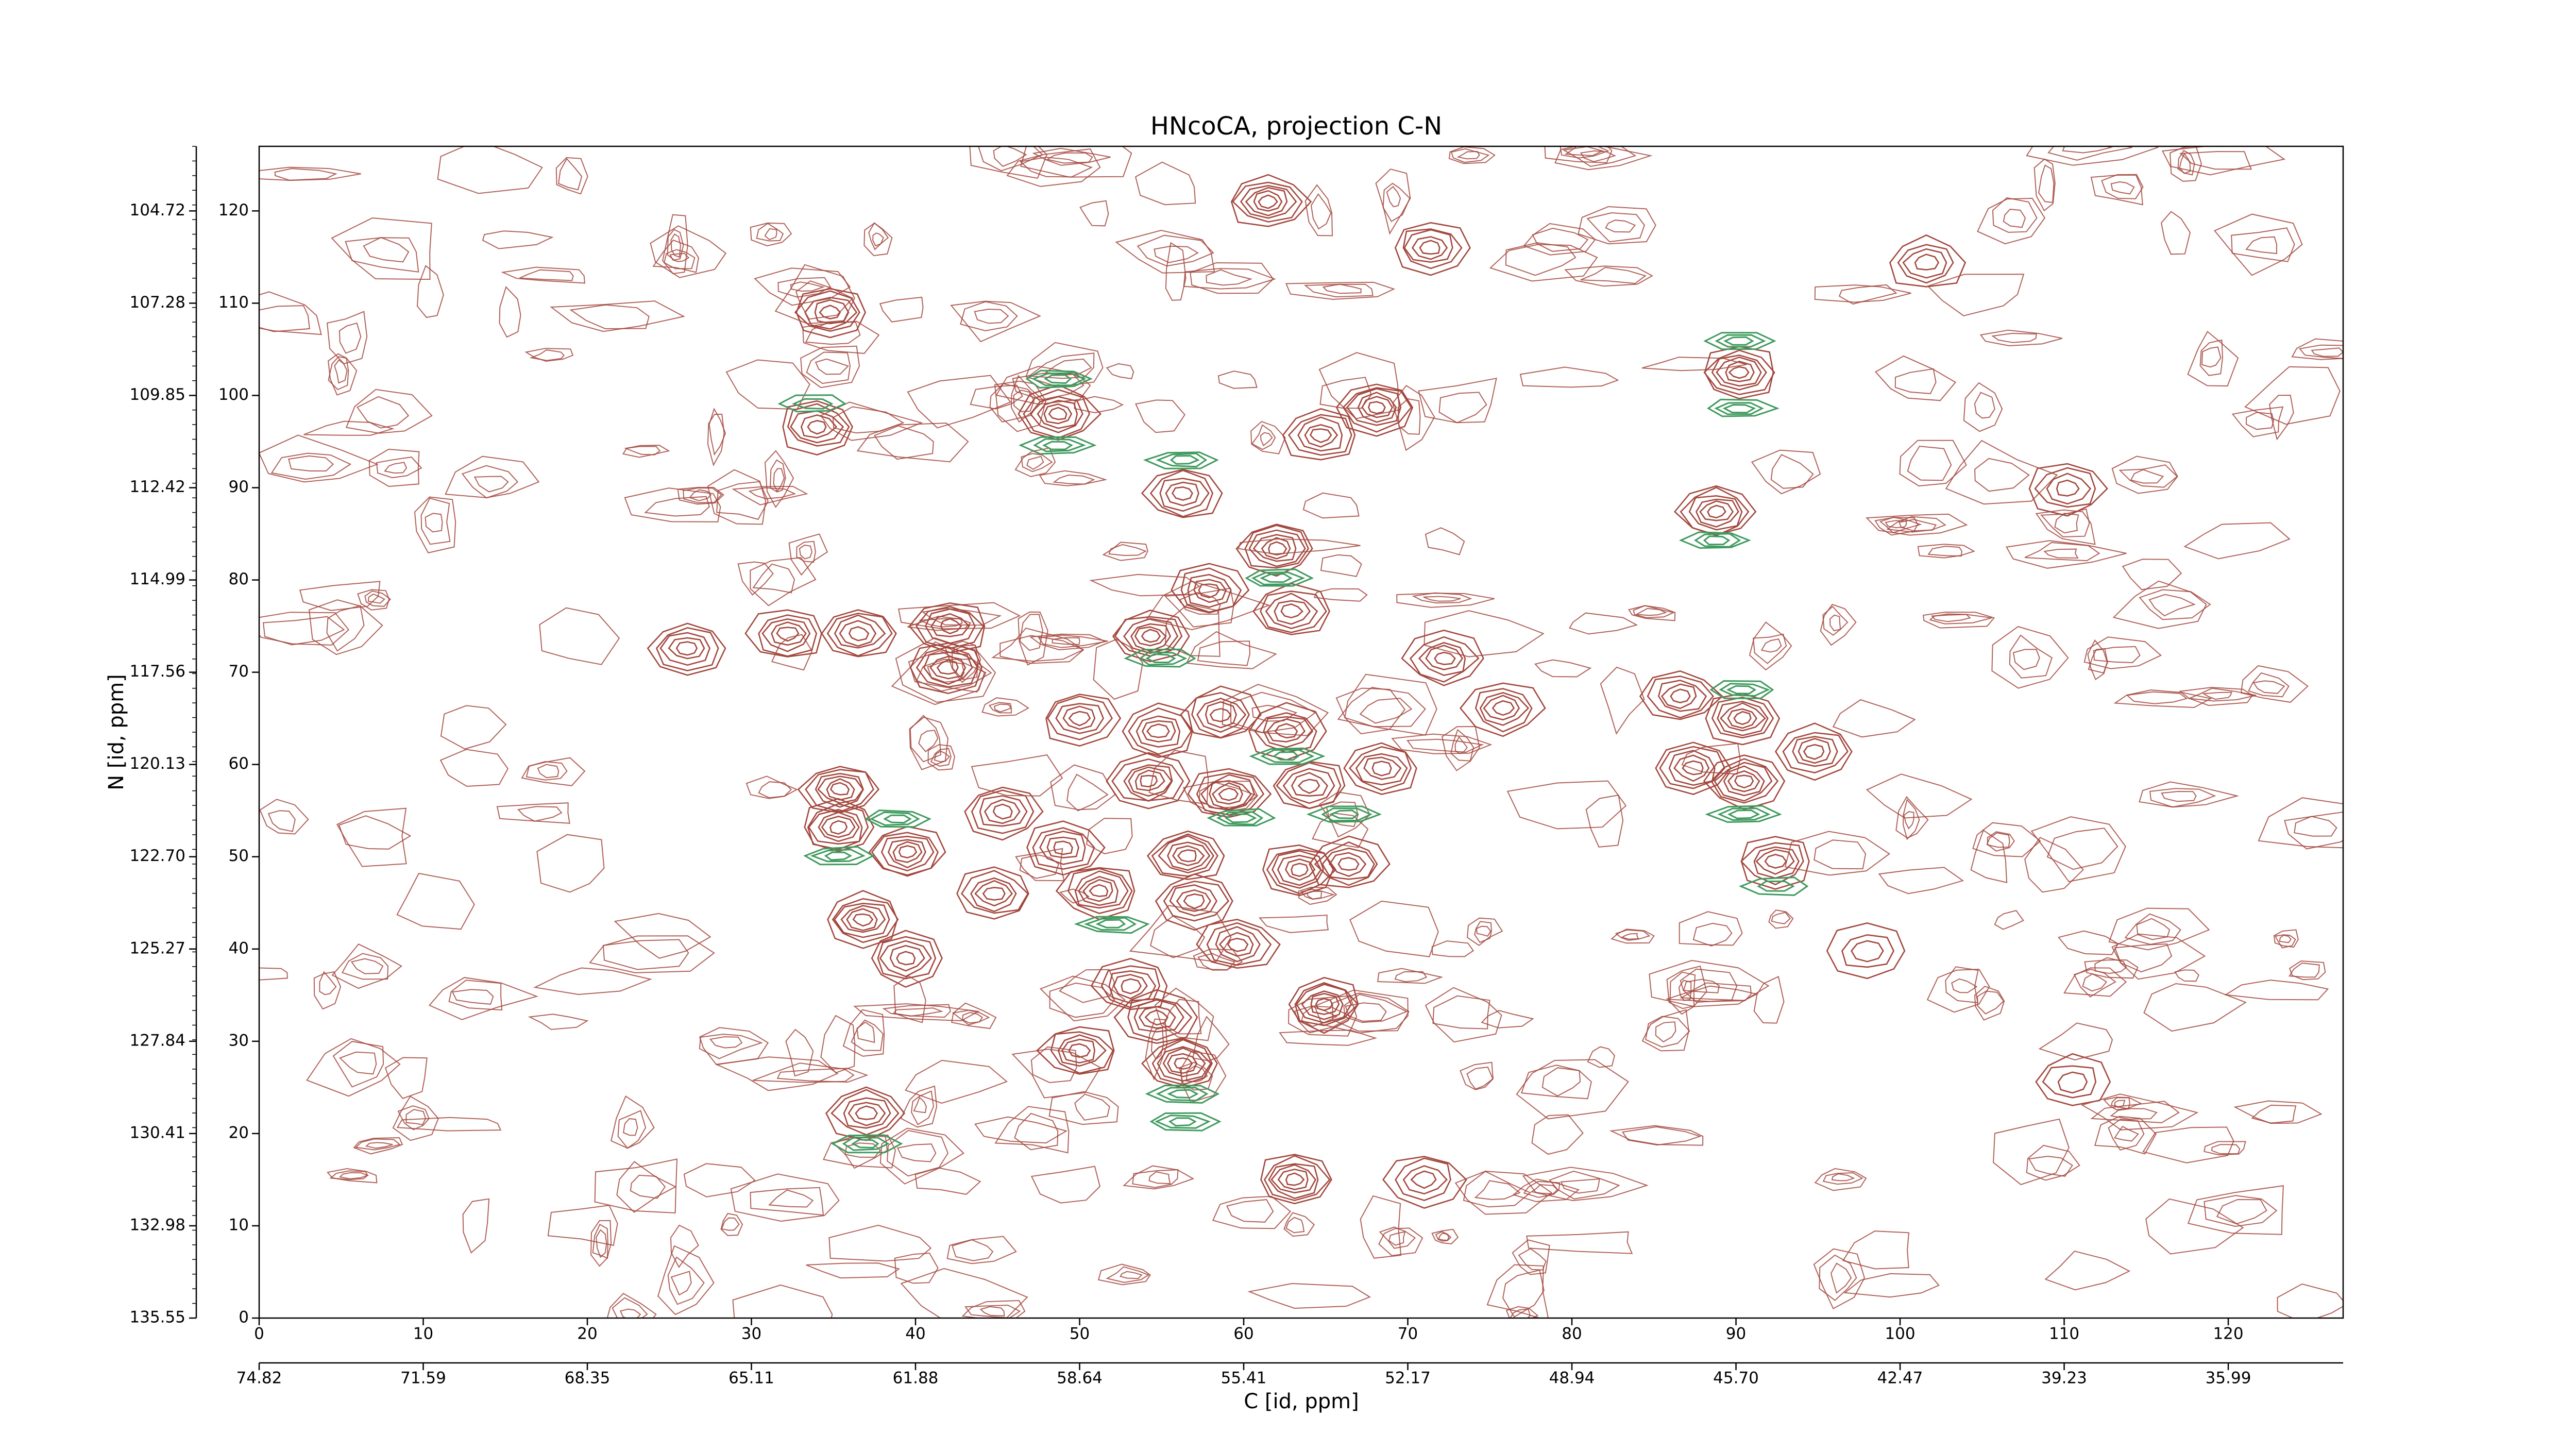  I want to click on y-tick-label: 50, so click(239, 856).